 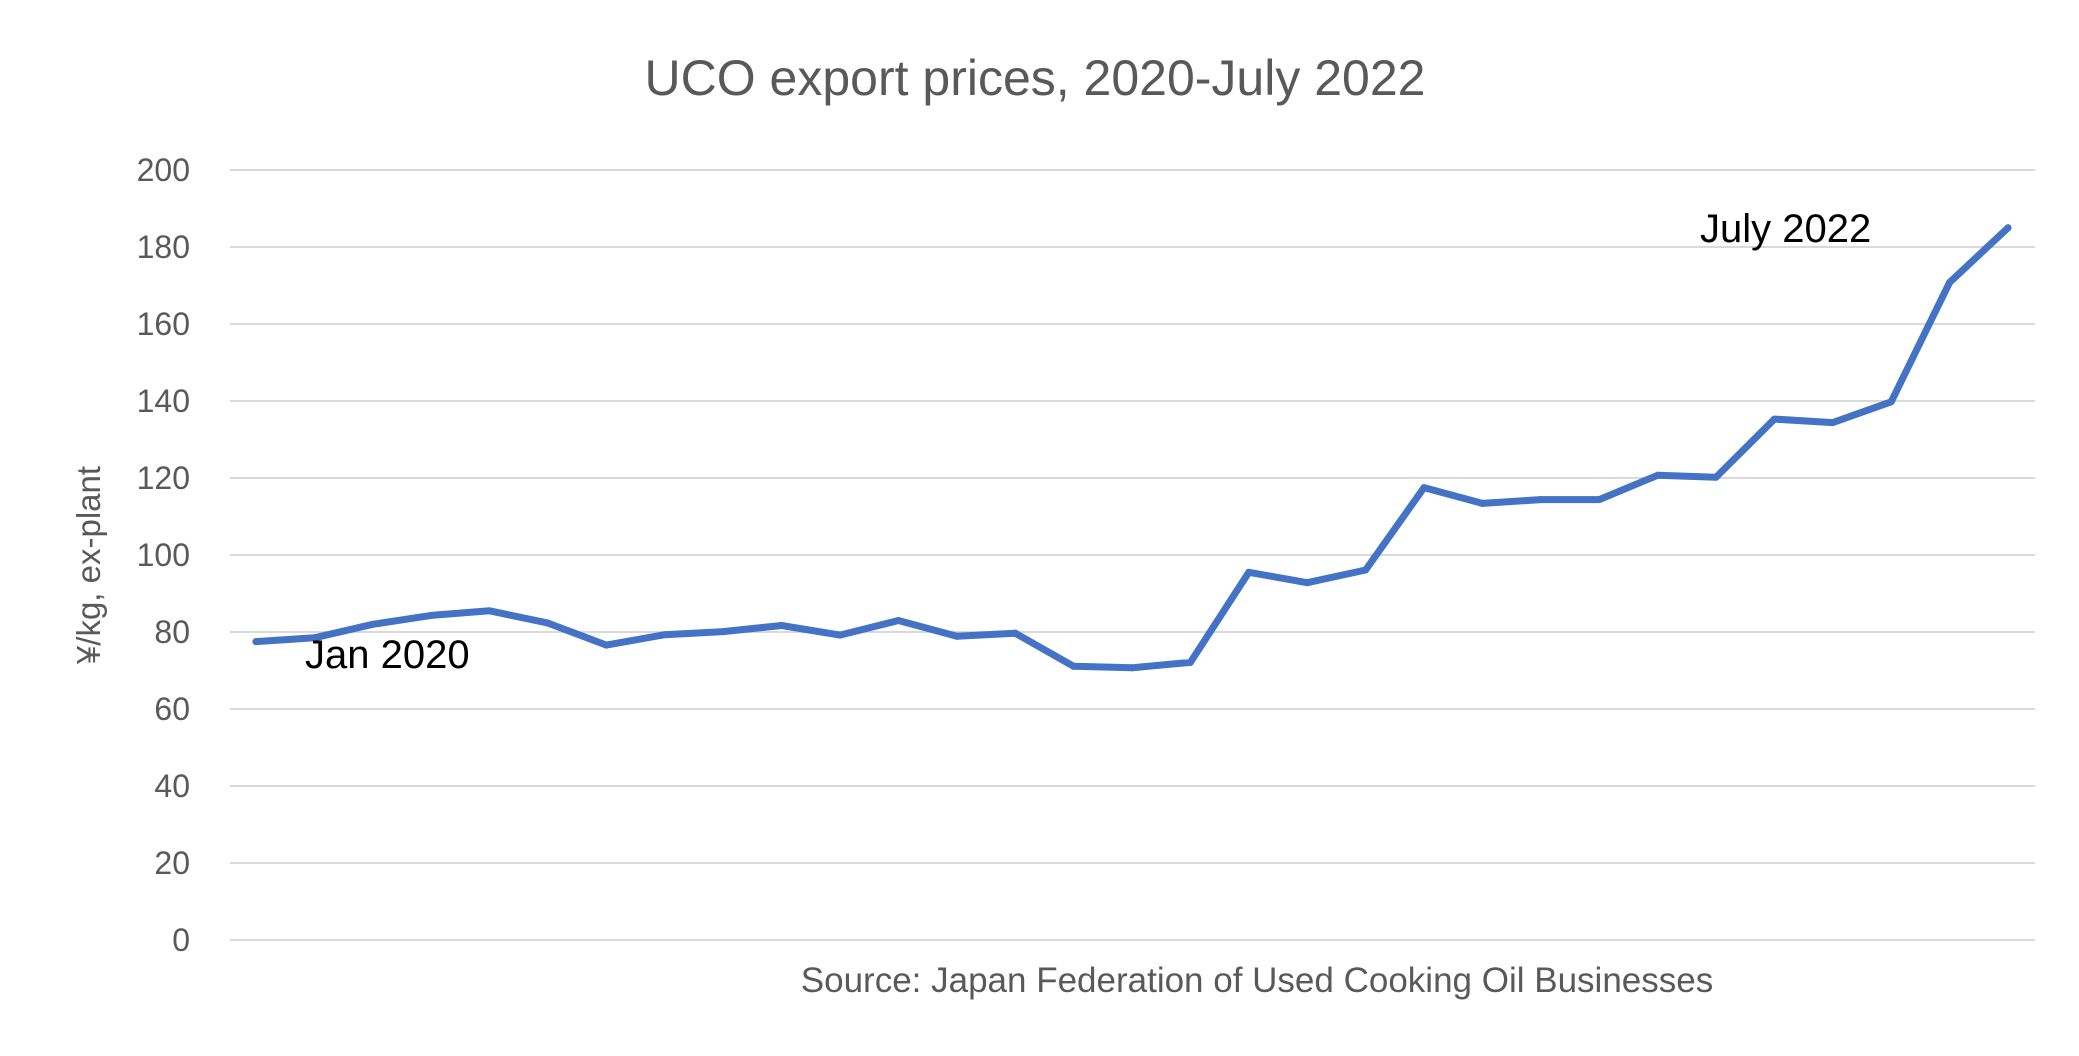 I want to click on y-tick-label: 100, so click(x=163, y=555).